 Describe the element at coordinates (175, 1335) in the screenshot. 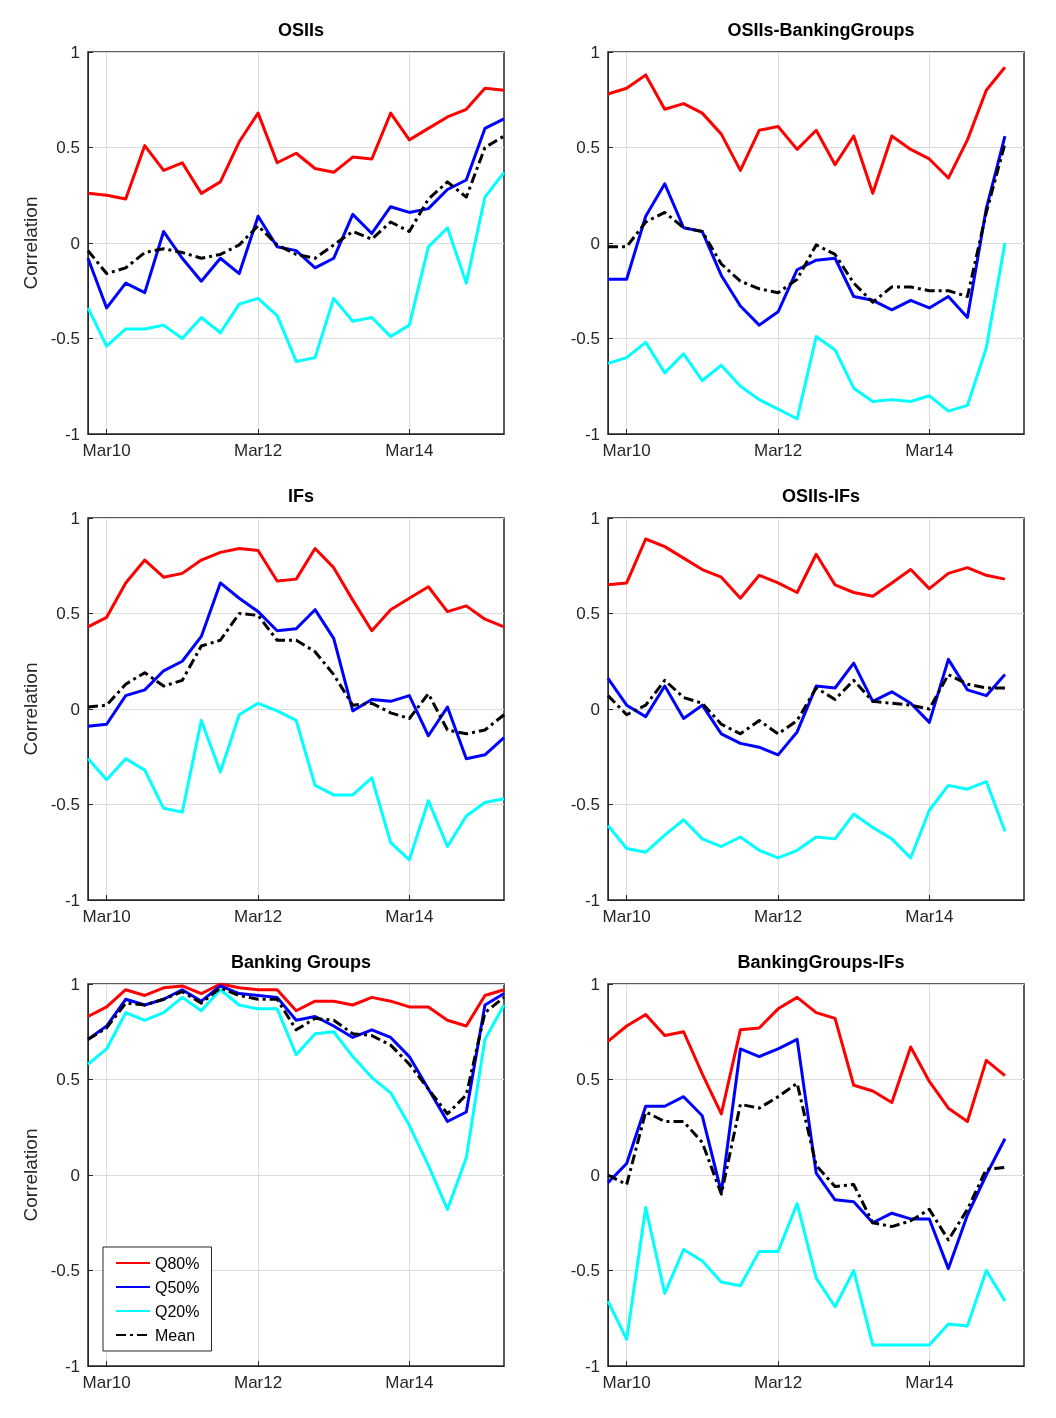

I see `legend-label: Mean` at that location.